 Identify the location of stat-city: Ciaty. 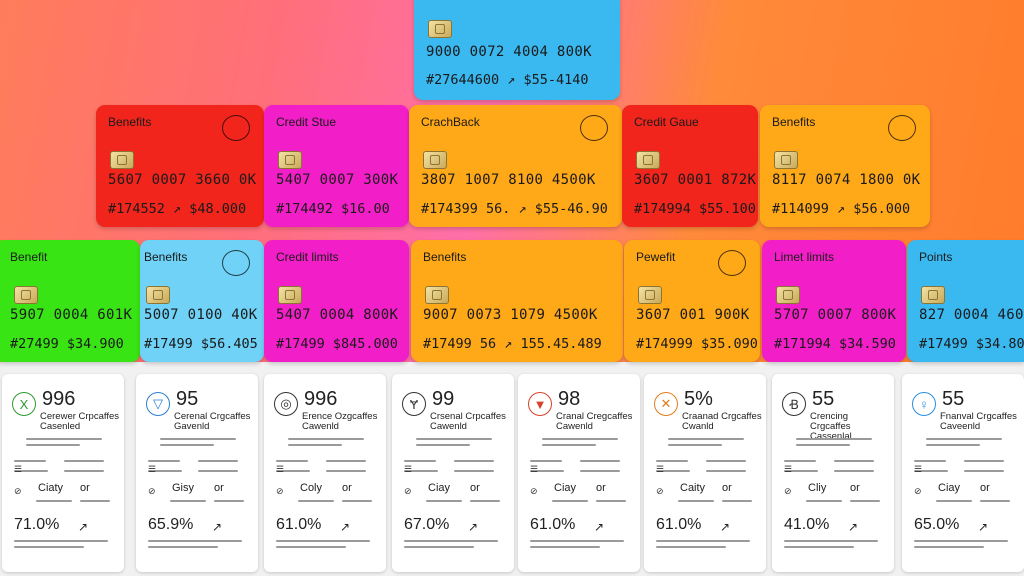
(51, 488).